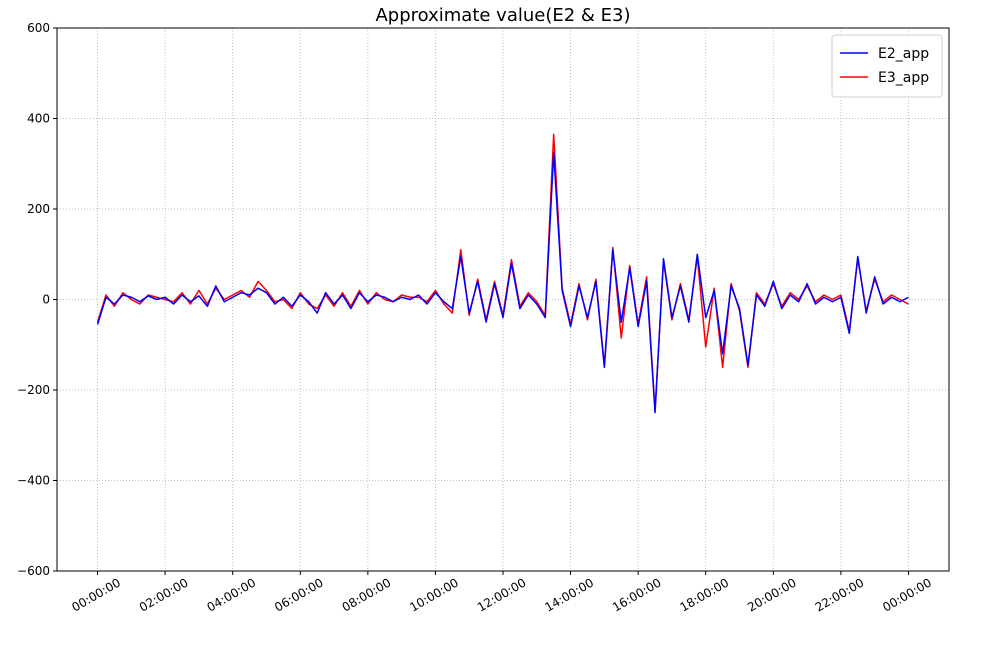  Describe the element at coordinates (637, 594) in the screenshot. I see `x-tick-label: 16:00:00` at that location.